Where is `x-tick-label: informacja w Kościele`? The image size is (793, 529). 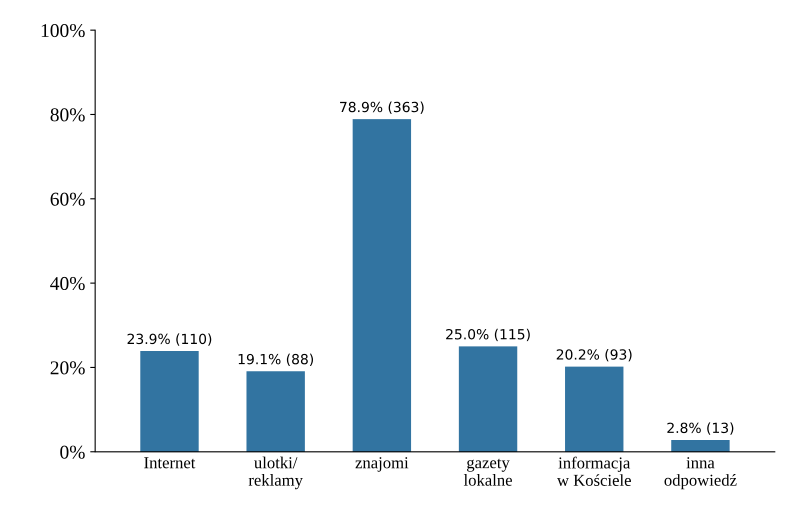
x-tick-label: informacja w Kościele is located at coordinates (594, 471).